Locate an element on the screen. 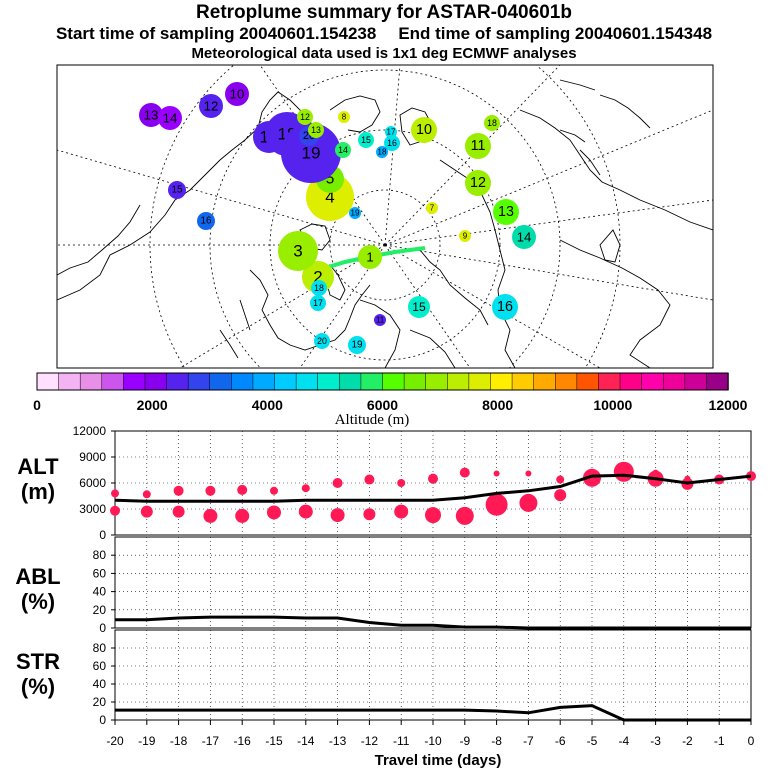  x-tick-label: -14 is located at coordinates (306, 741).